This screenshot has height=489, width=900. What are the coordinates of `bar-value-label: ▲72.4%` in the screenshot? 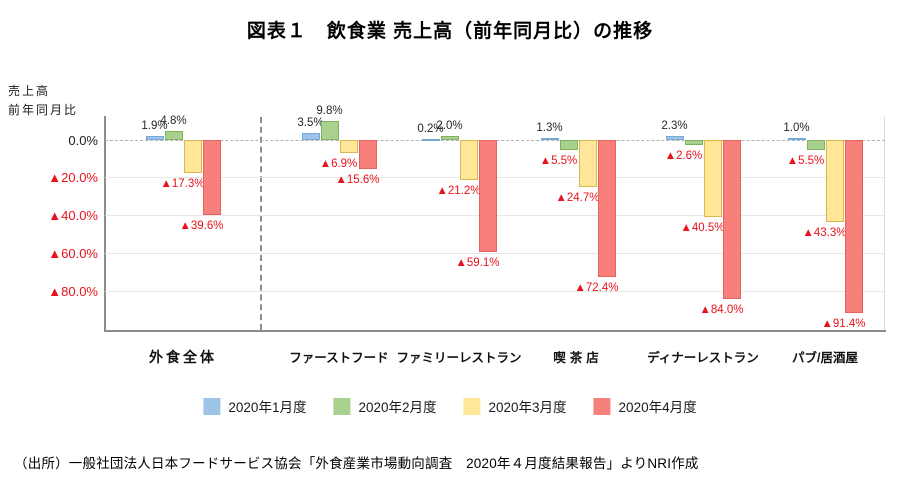 It's located at (596, 287).